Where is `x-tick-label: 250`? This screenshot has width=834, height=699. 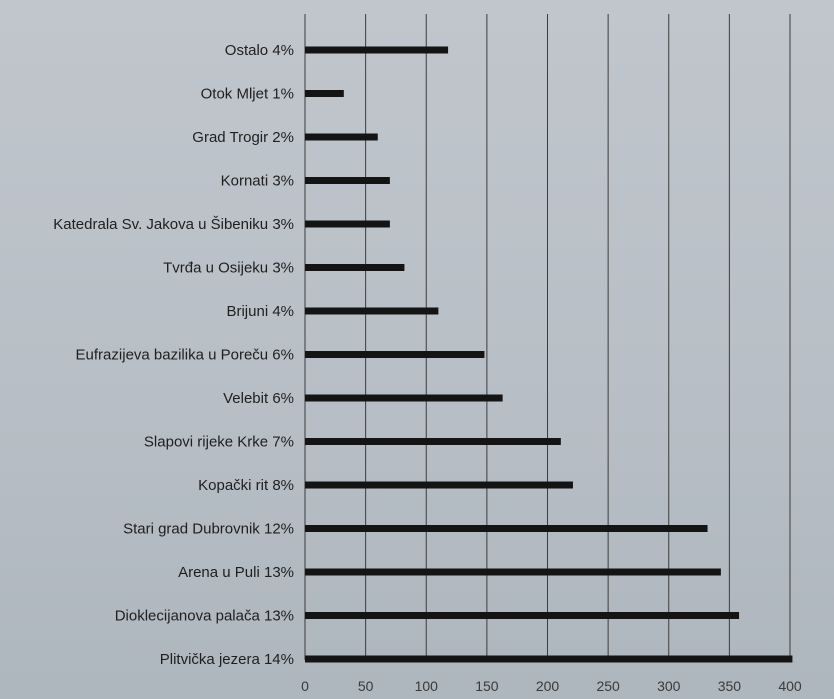 x-tick-label: 250 is located at coordinates (608, 686).